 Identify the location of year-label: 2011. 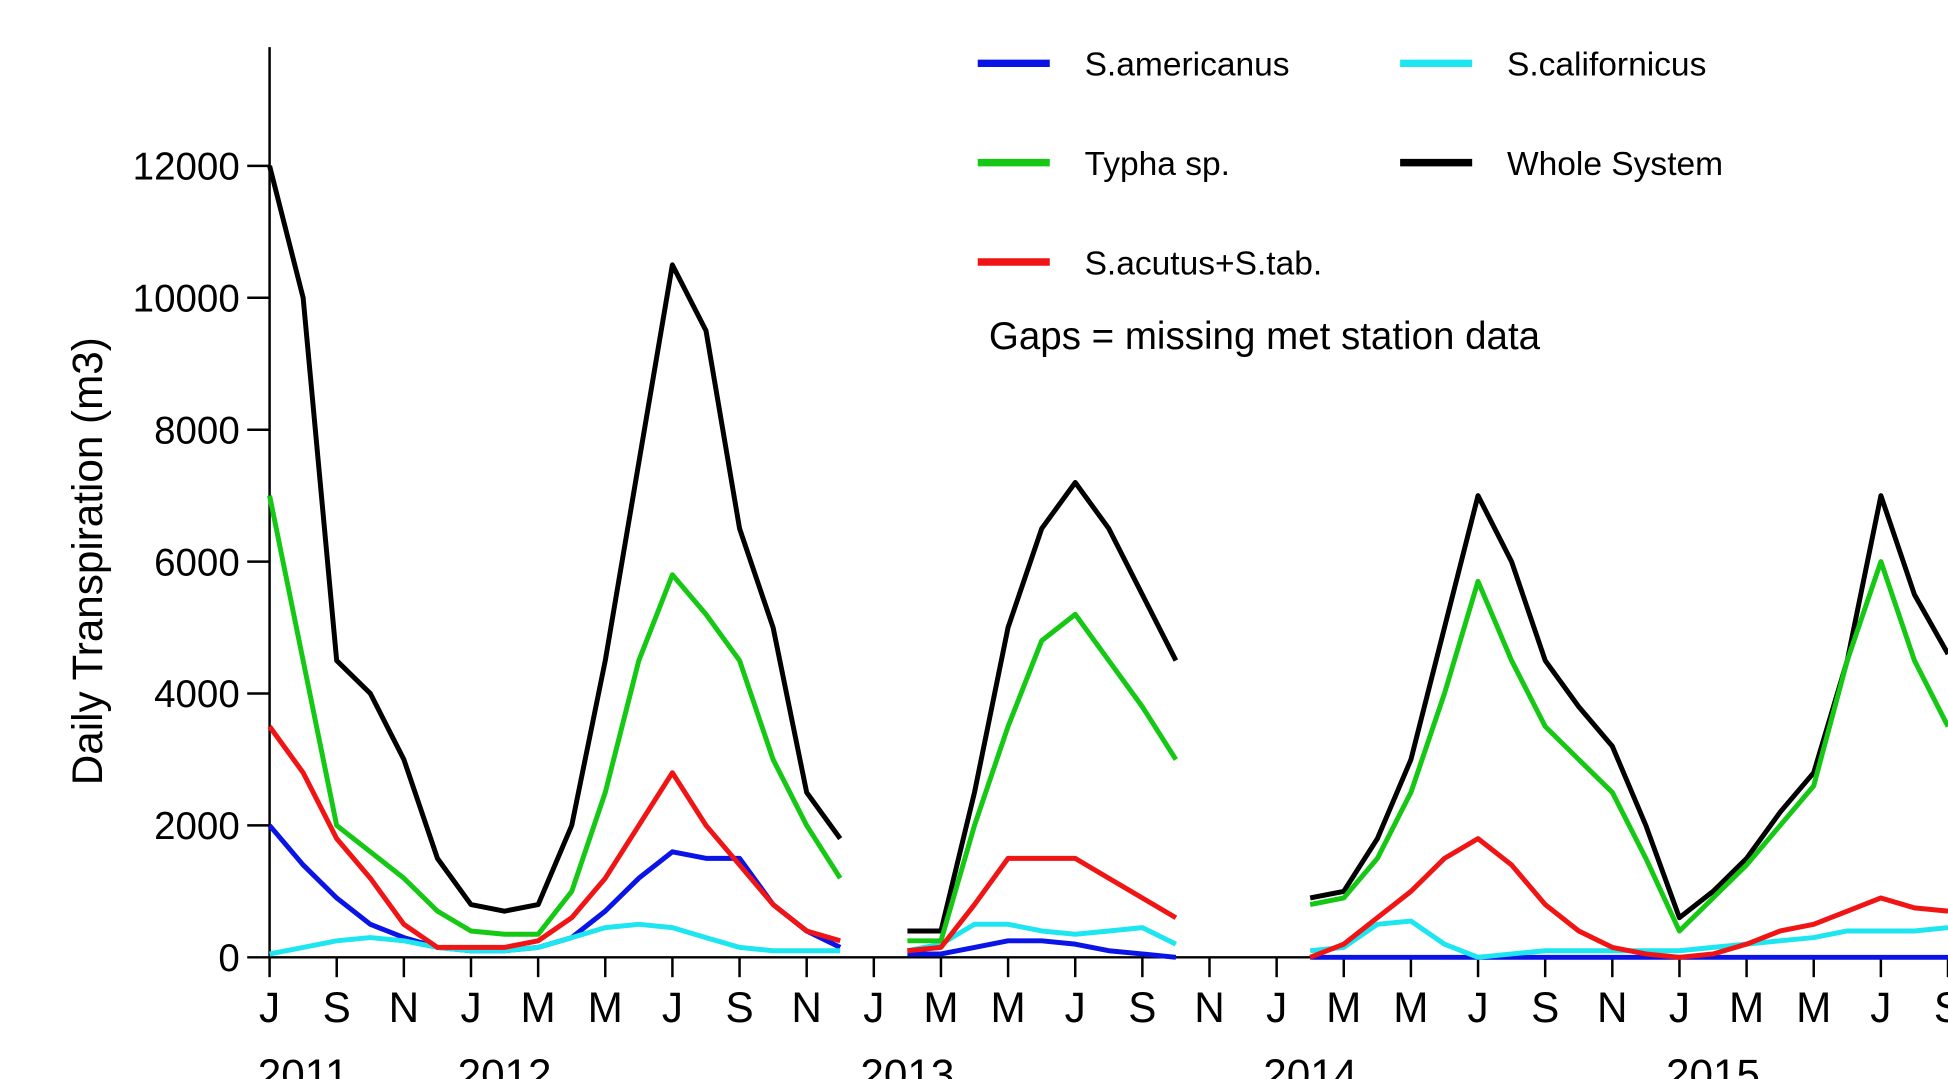
(303, 1065).